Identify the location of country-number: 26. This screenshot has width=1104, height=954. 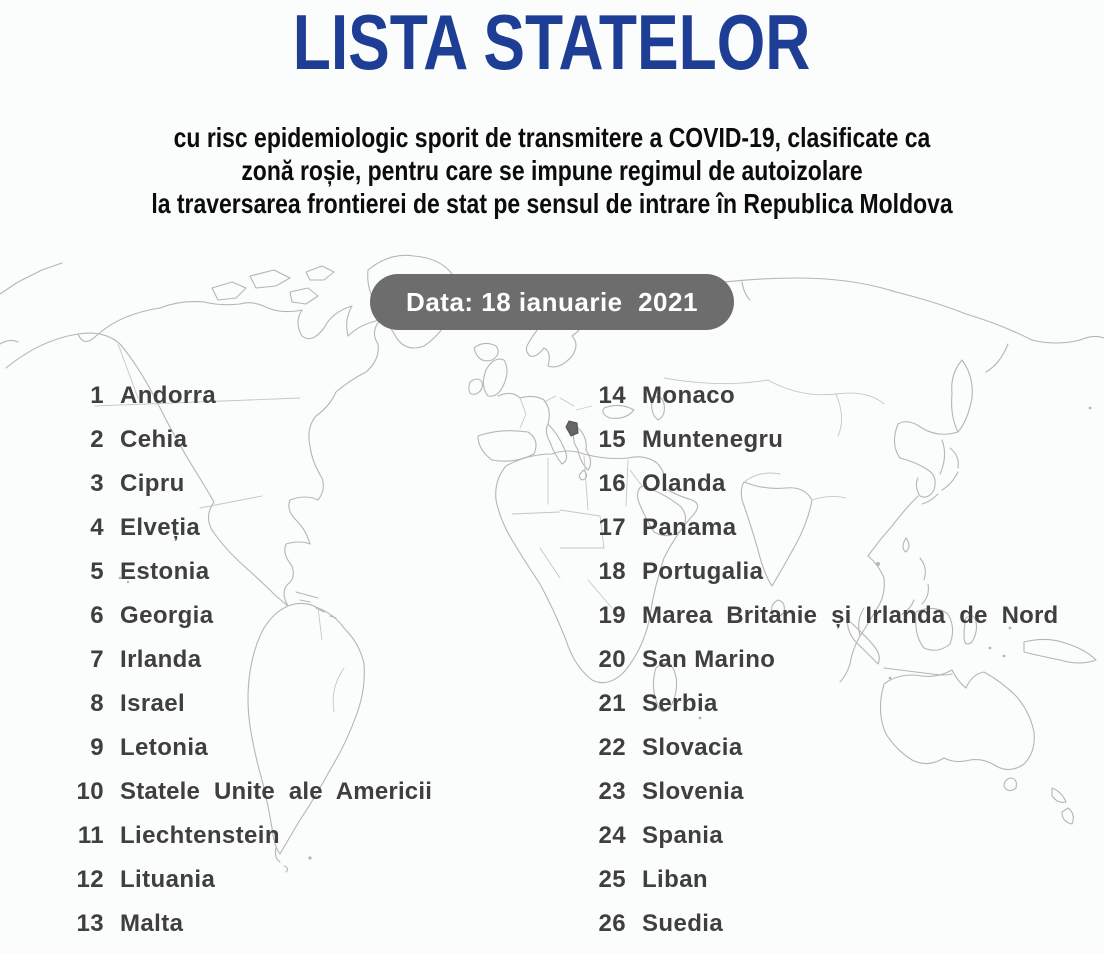
(612, 923).